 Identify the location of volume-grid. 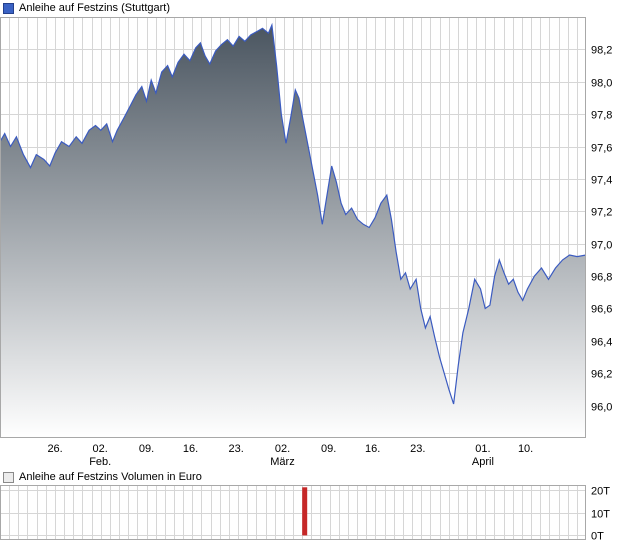
(293, 512).